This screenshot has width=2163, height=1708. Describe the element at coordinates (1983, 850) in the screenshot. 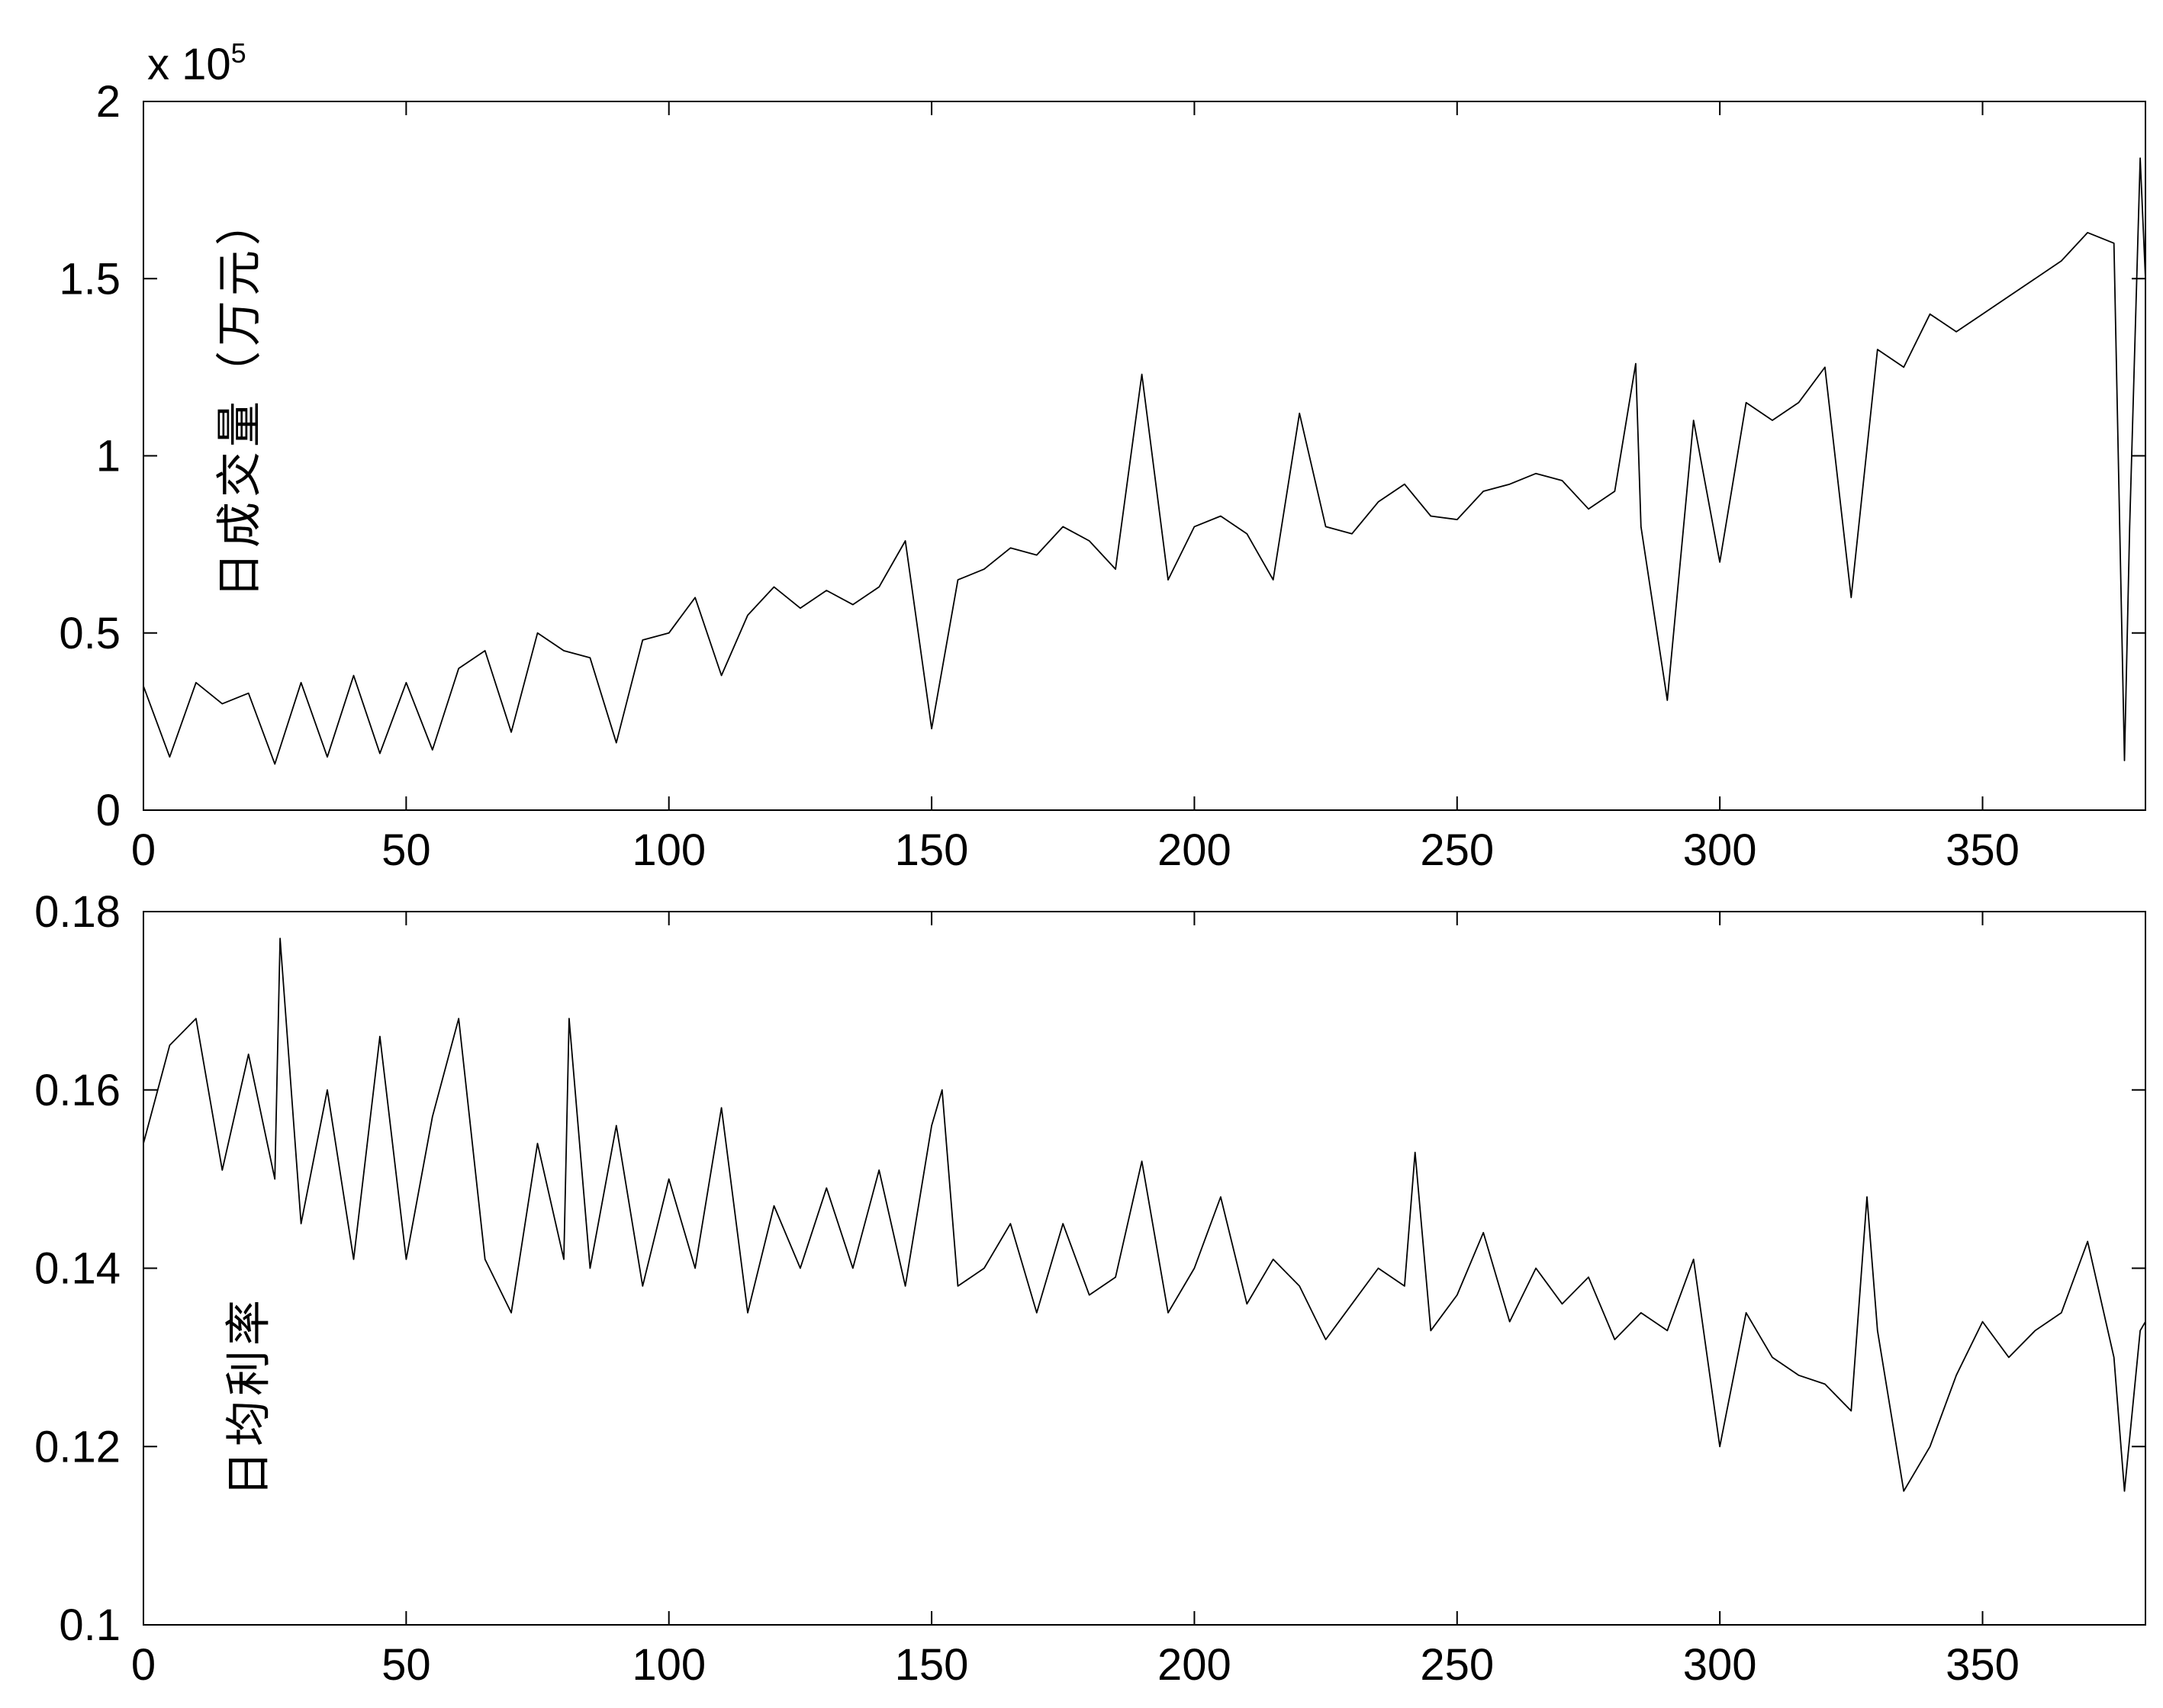

I see `volume-x-tick-label: 350` at that location.